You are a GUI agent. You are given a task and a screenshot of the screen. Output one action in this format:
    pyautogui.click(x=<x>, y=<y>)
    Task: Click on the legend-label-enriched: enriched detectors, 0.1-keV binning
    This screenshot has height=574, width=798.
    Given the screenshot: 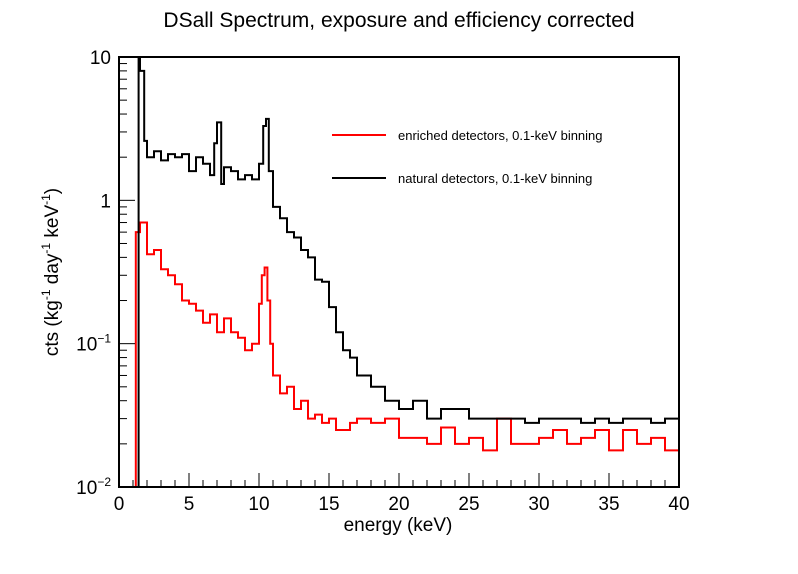 What is the action you would take?
    pyautogui.click(x=500, y=135)
    